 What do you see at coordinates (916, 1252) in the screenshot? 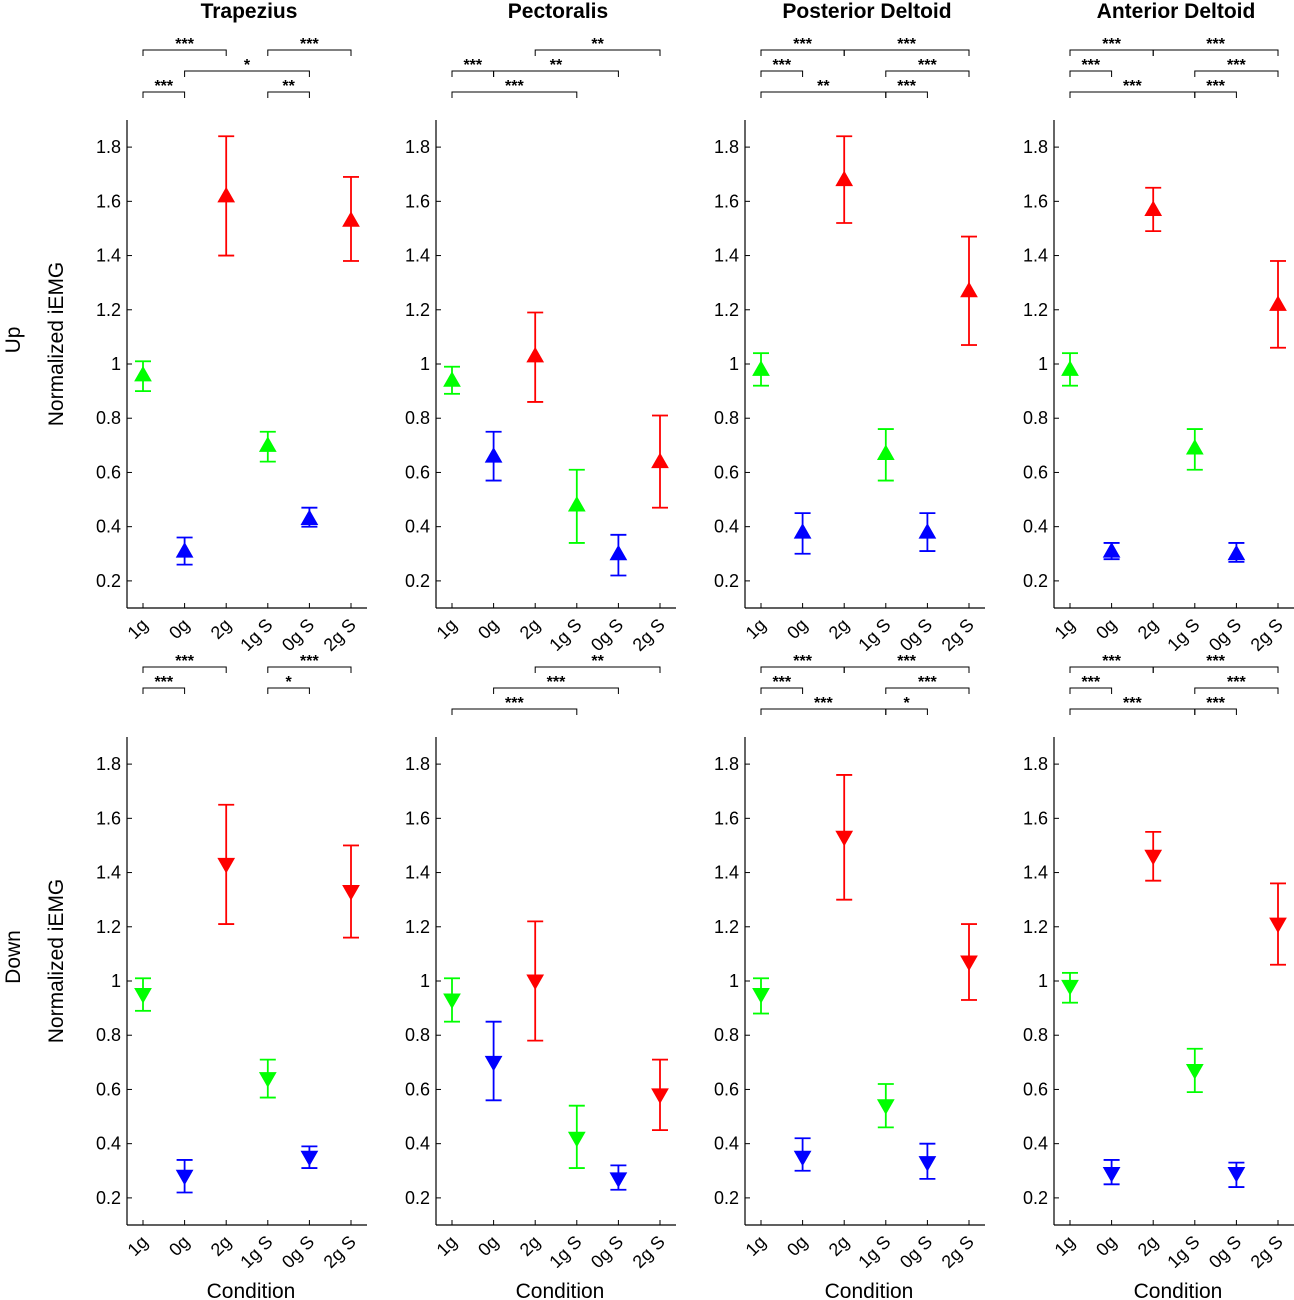
I see `x-tick-label: 0g S` at bounding box center [916, 1252].